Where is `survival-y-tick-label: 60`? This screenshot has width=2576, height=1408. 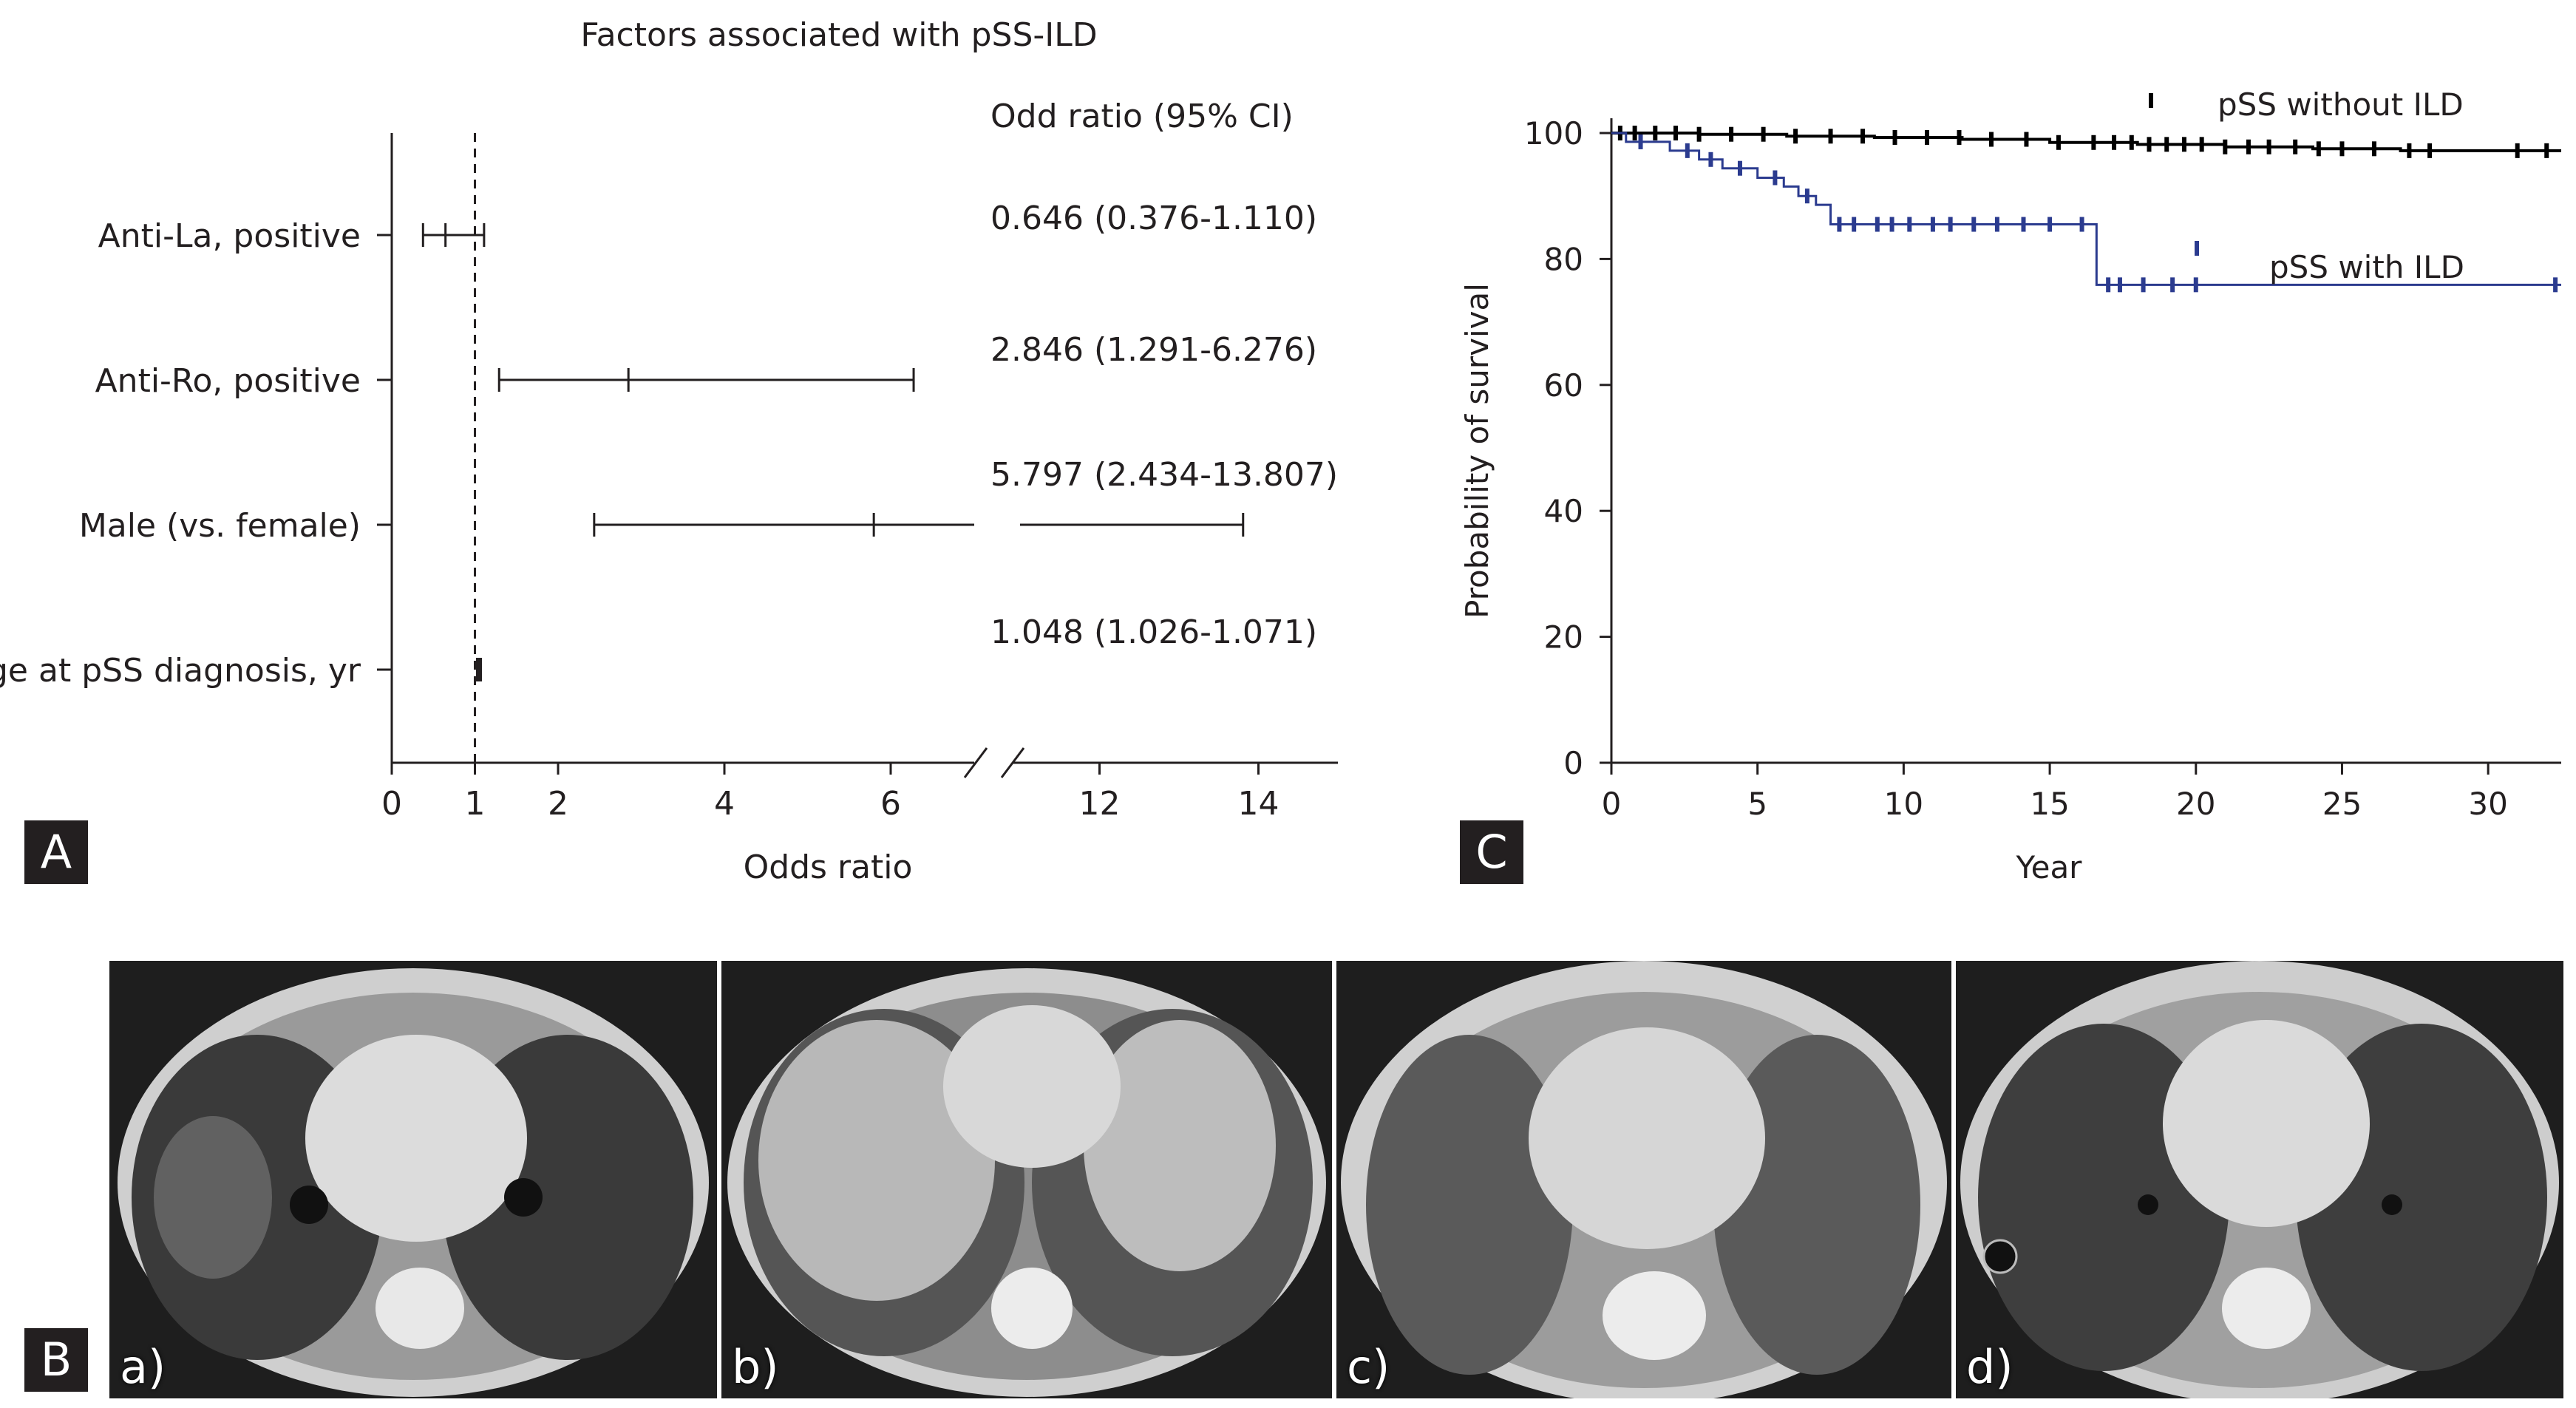 survival-y-tick-label: 60 is located at coordinates (1563, 385).